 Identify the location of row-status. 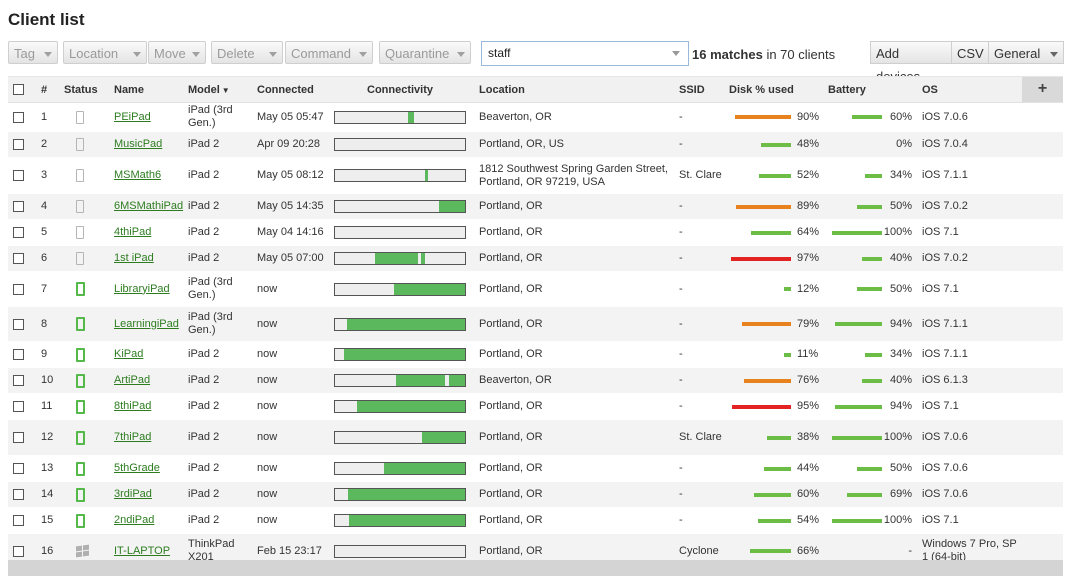
(86, 175).